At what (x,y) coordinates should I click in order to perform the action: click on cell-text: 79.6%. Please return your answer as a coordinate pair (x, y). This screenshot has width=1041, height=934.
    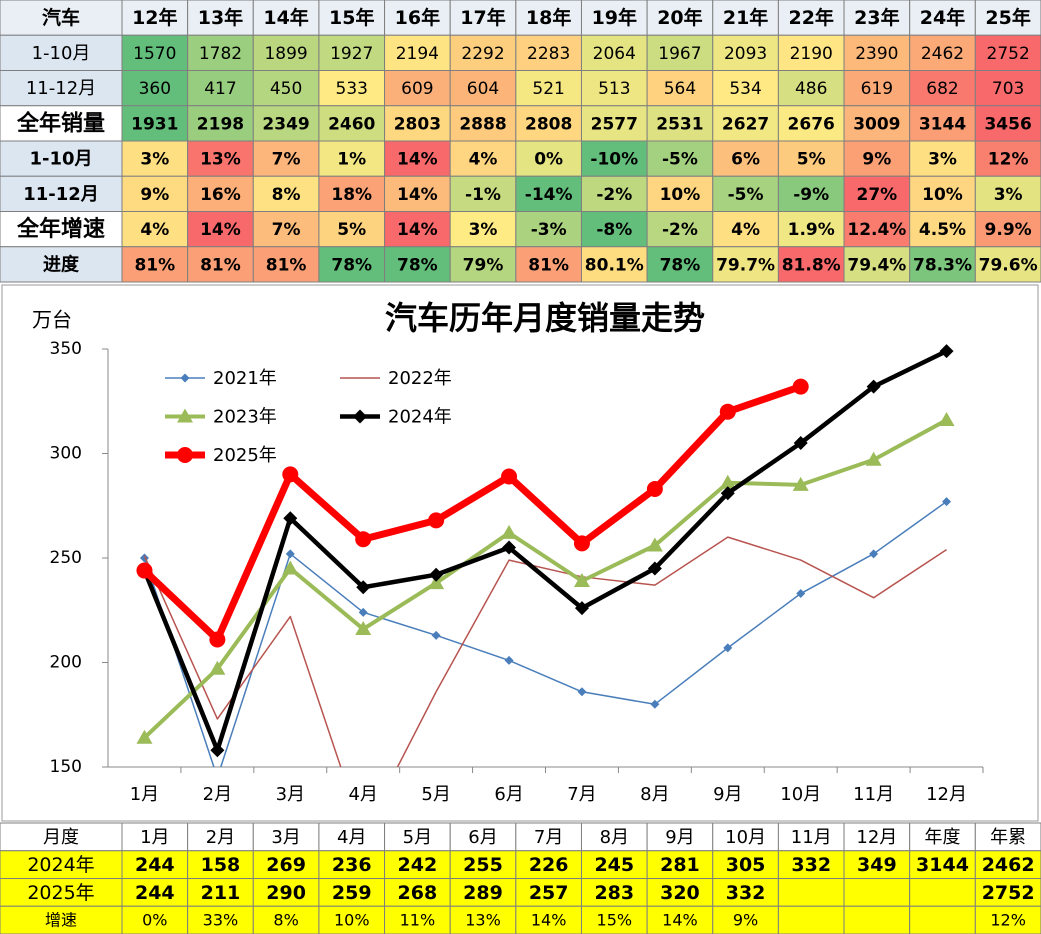
    Looking at the image, I should click on (1008, 265).